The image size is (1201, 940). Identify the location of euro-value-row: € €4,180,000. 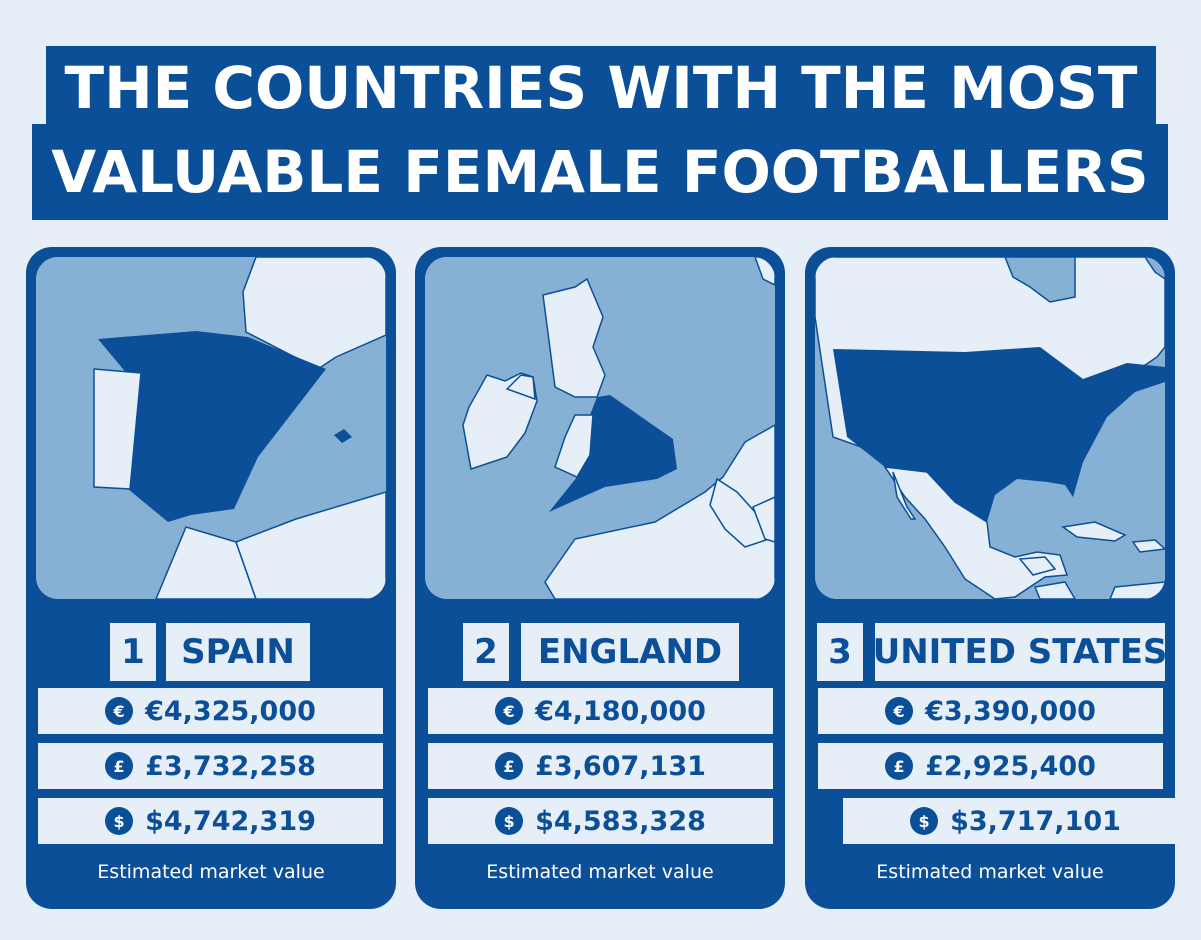
(600, 711).